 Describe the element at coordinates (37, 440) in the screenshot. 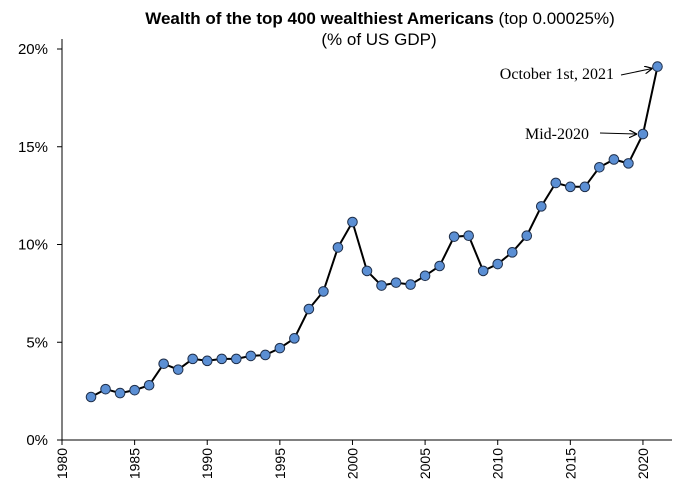

I see `y-tick-label: 0%` at that location.